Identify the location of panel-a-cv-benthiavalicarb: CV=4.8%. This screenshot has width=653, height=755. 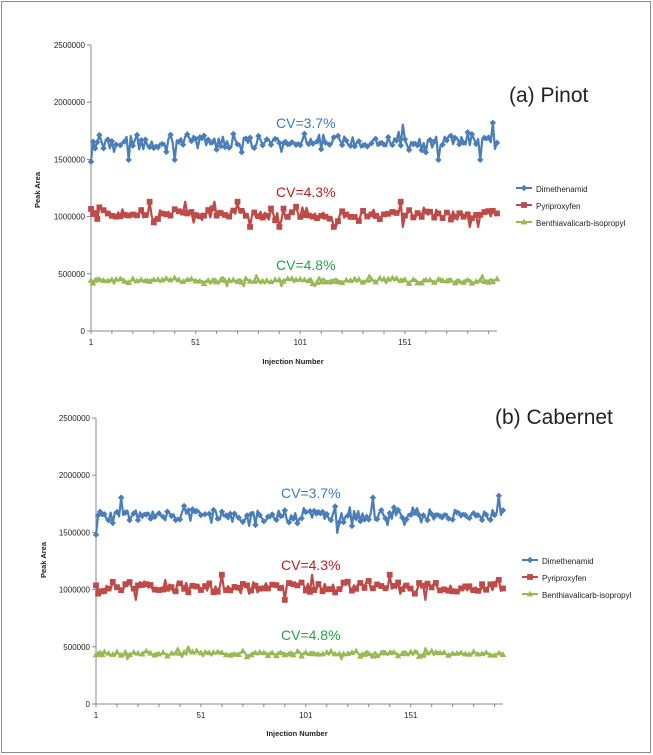
(306, 265).